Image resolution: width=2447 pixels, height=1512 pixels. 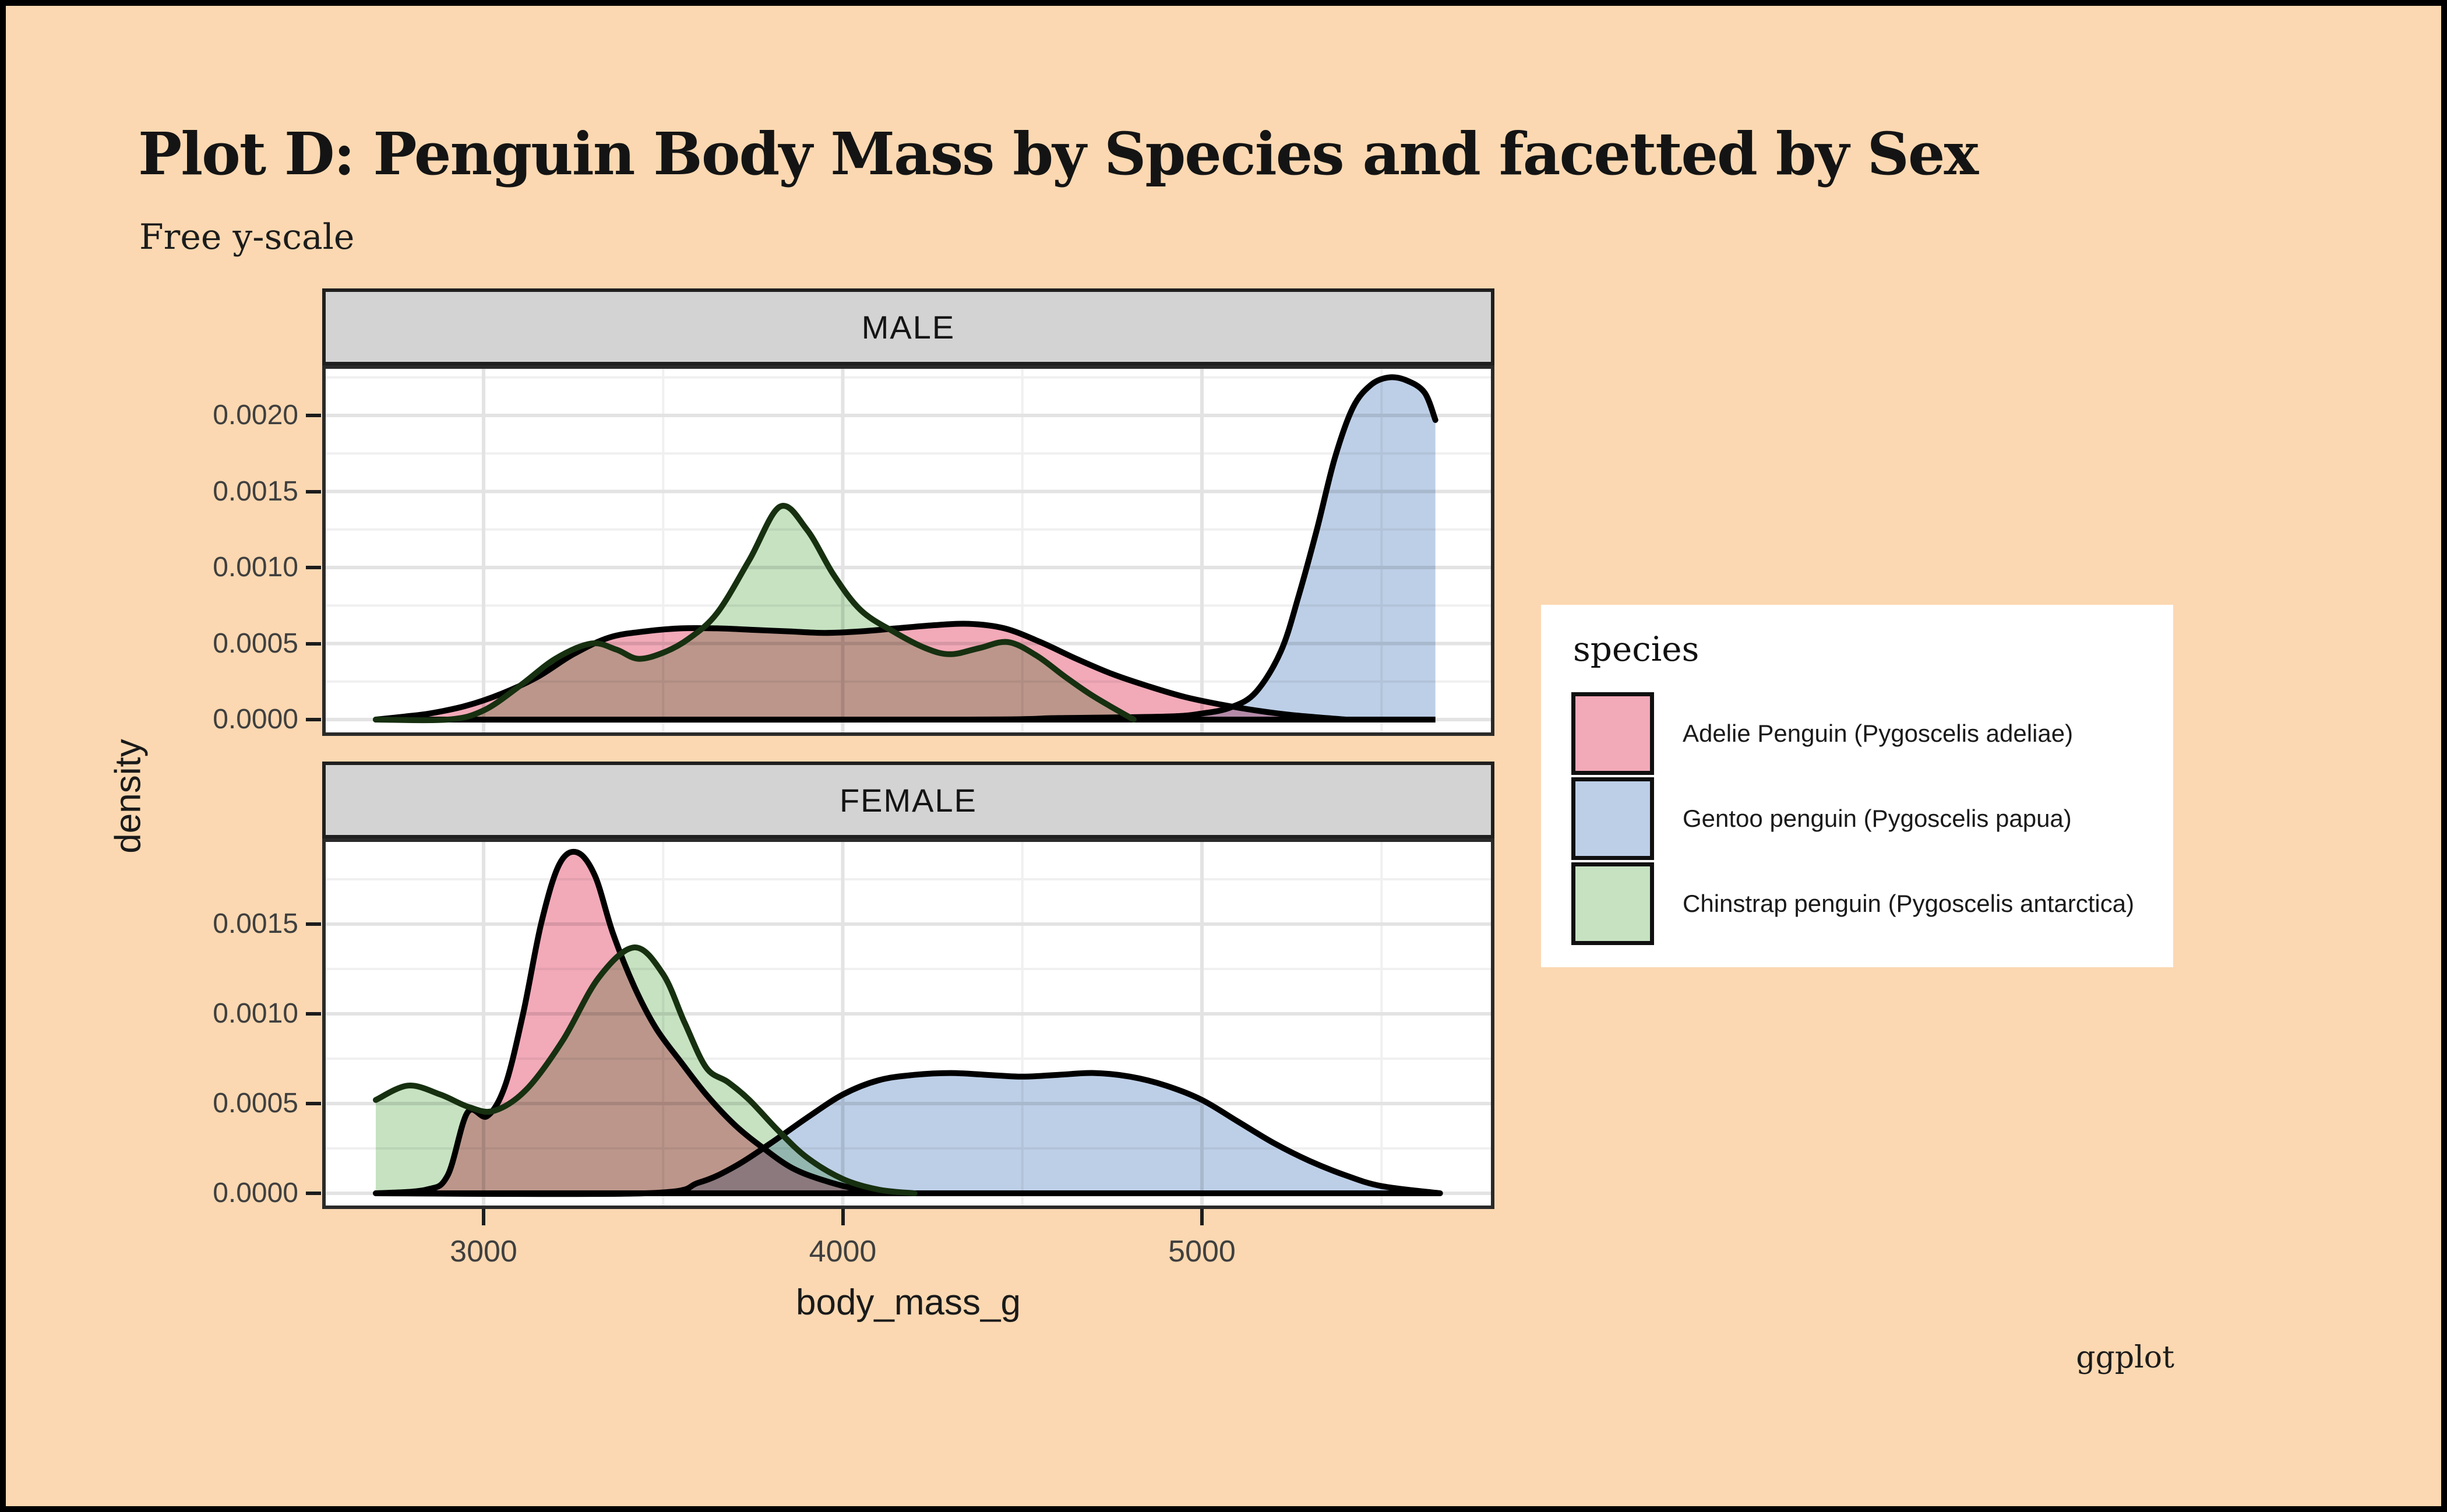 What do you see at coordinates (247, 237) in the screenshot?
I see `chart-subtitle: Free y-scale` at bounding box center [247, 237].